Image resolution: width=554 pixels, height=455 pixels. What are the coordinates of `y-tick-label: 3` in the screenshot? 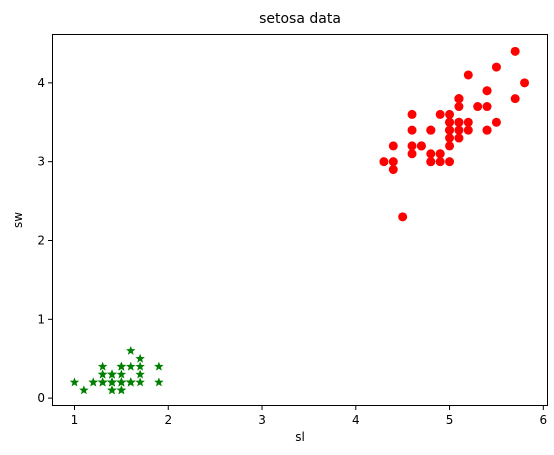 It's located at (41, 162).